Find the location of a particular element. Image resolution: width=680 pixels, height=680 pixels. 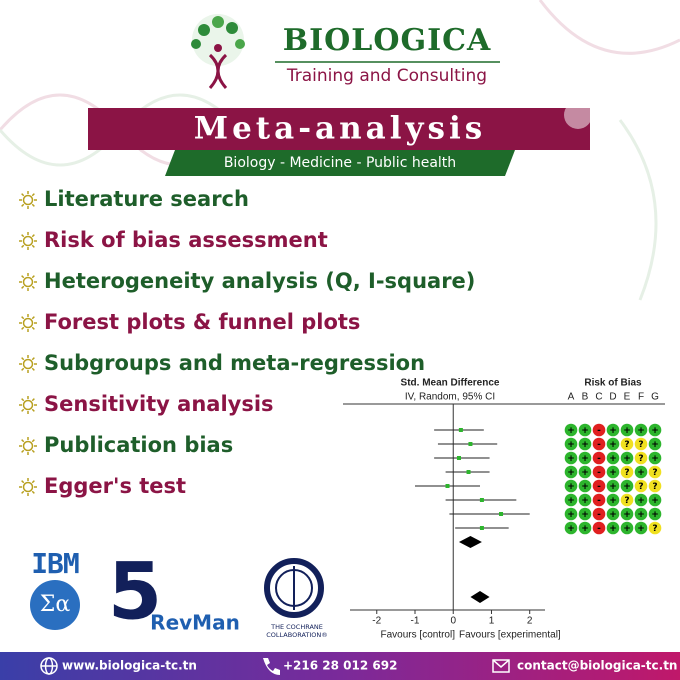

cochrane-logo: THE COCHRANE COLLABORATION® is located at coordinates (296, 598).